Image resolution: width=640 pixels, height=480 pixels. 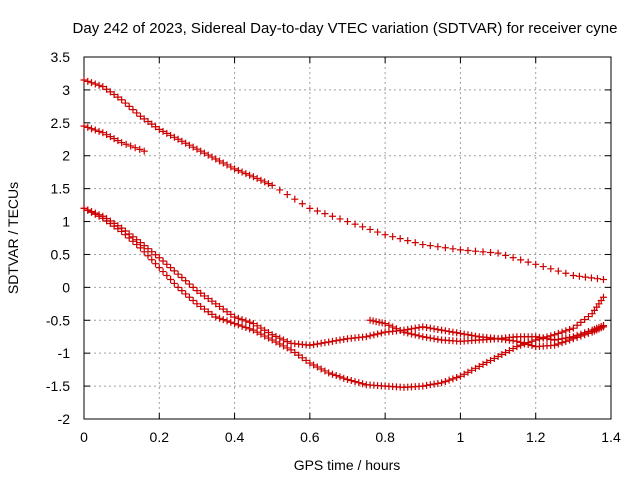 I want to click on y-tick-label: 0, so click(x=66, y=287).